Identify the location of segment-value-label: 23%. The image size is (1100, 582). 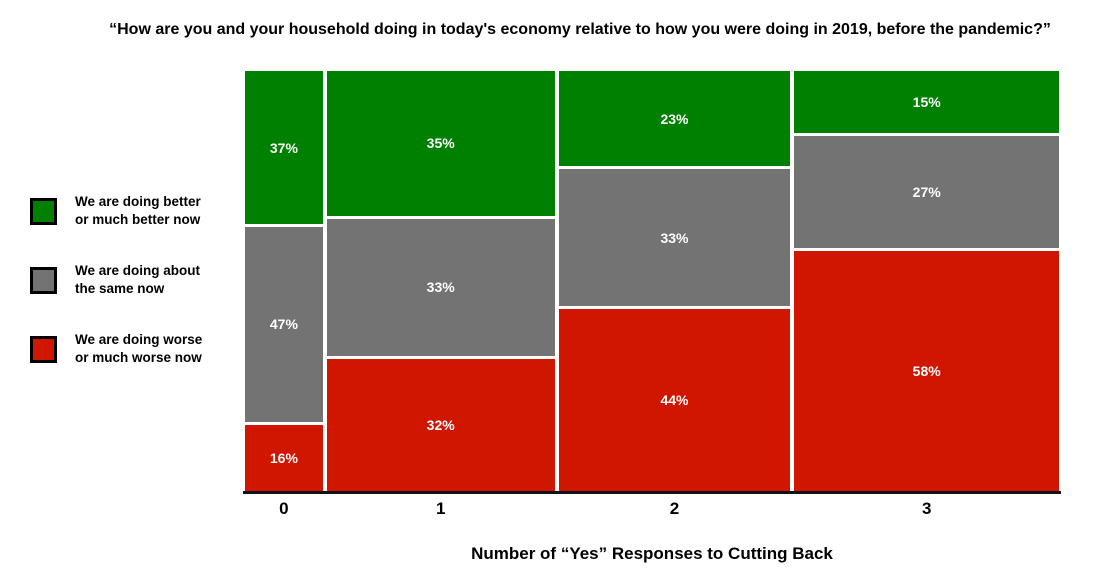
(674, 118).